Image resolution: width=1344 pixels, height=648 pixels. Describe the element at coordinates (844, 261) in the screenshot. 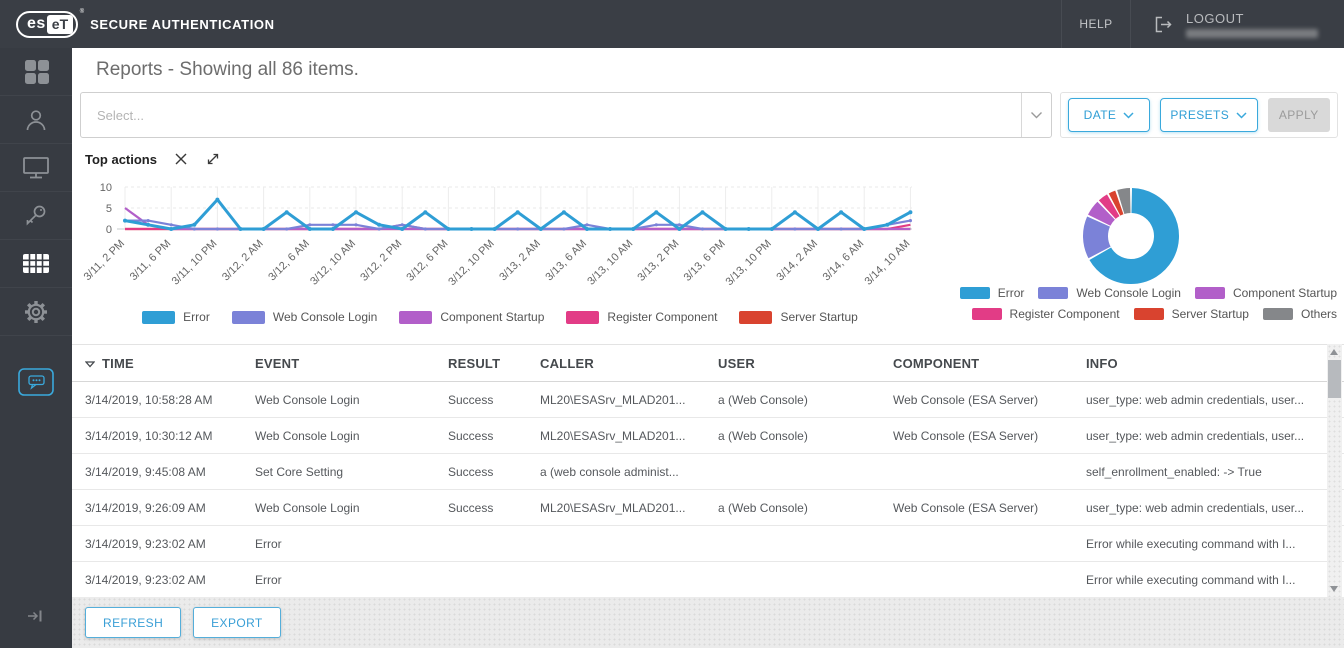

I see `x-axis-tick: 3/14, 6 AM` at that location.